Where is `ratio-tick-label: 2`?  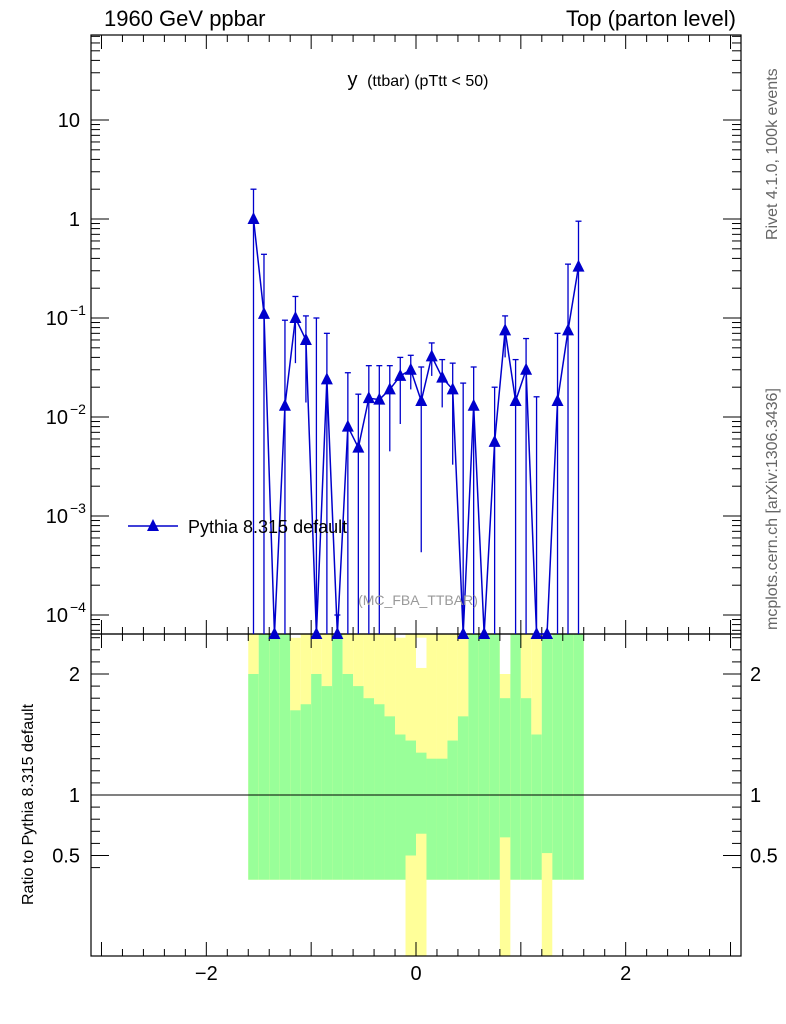
ratio-tick-label: 2 is located at coordinates (74, 675).